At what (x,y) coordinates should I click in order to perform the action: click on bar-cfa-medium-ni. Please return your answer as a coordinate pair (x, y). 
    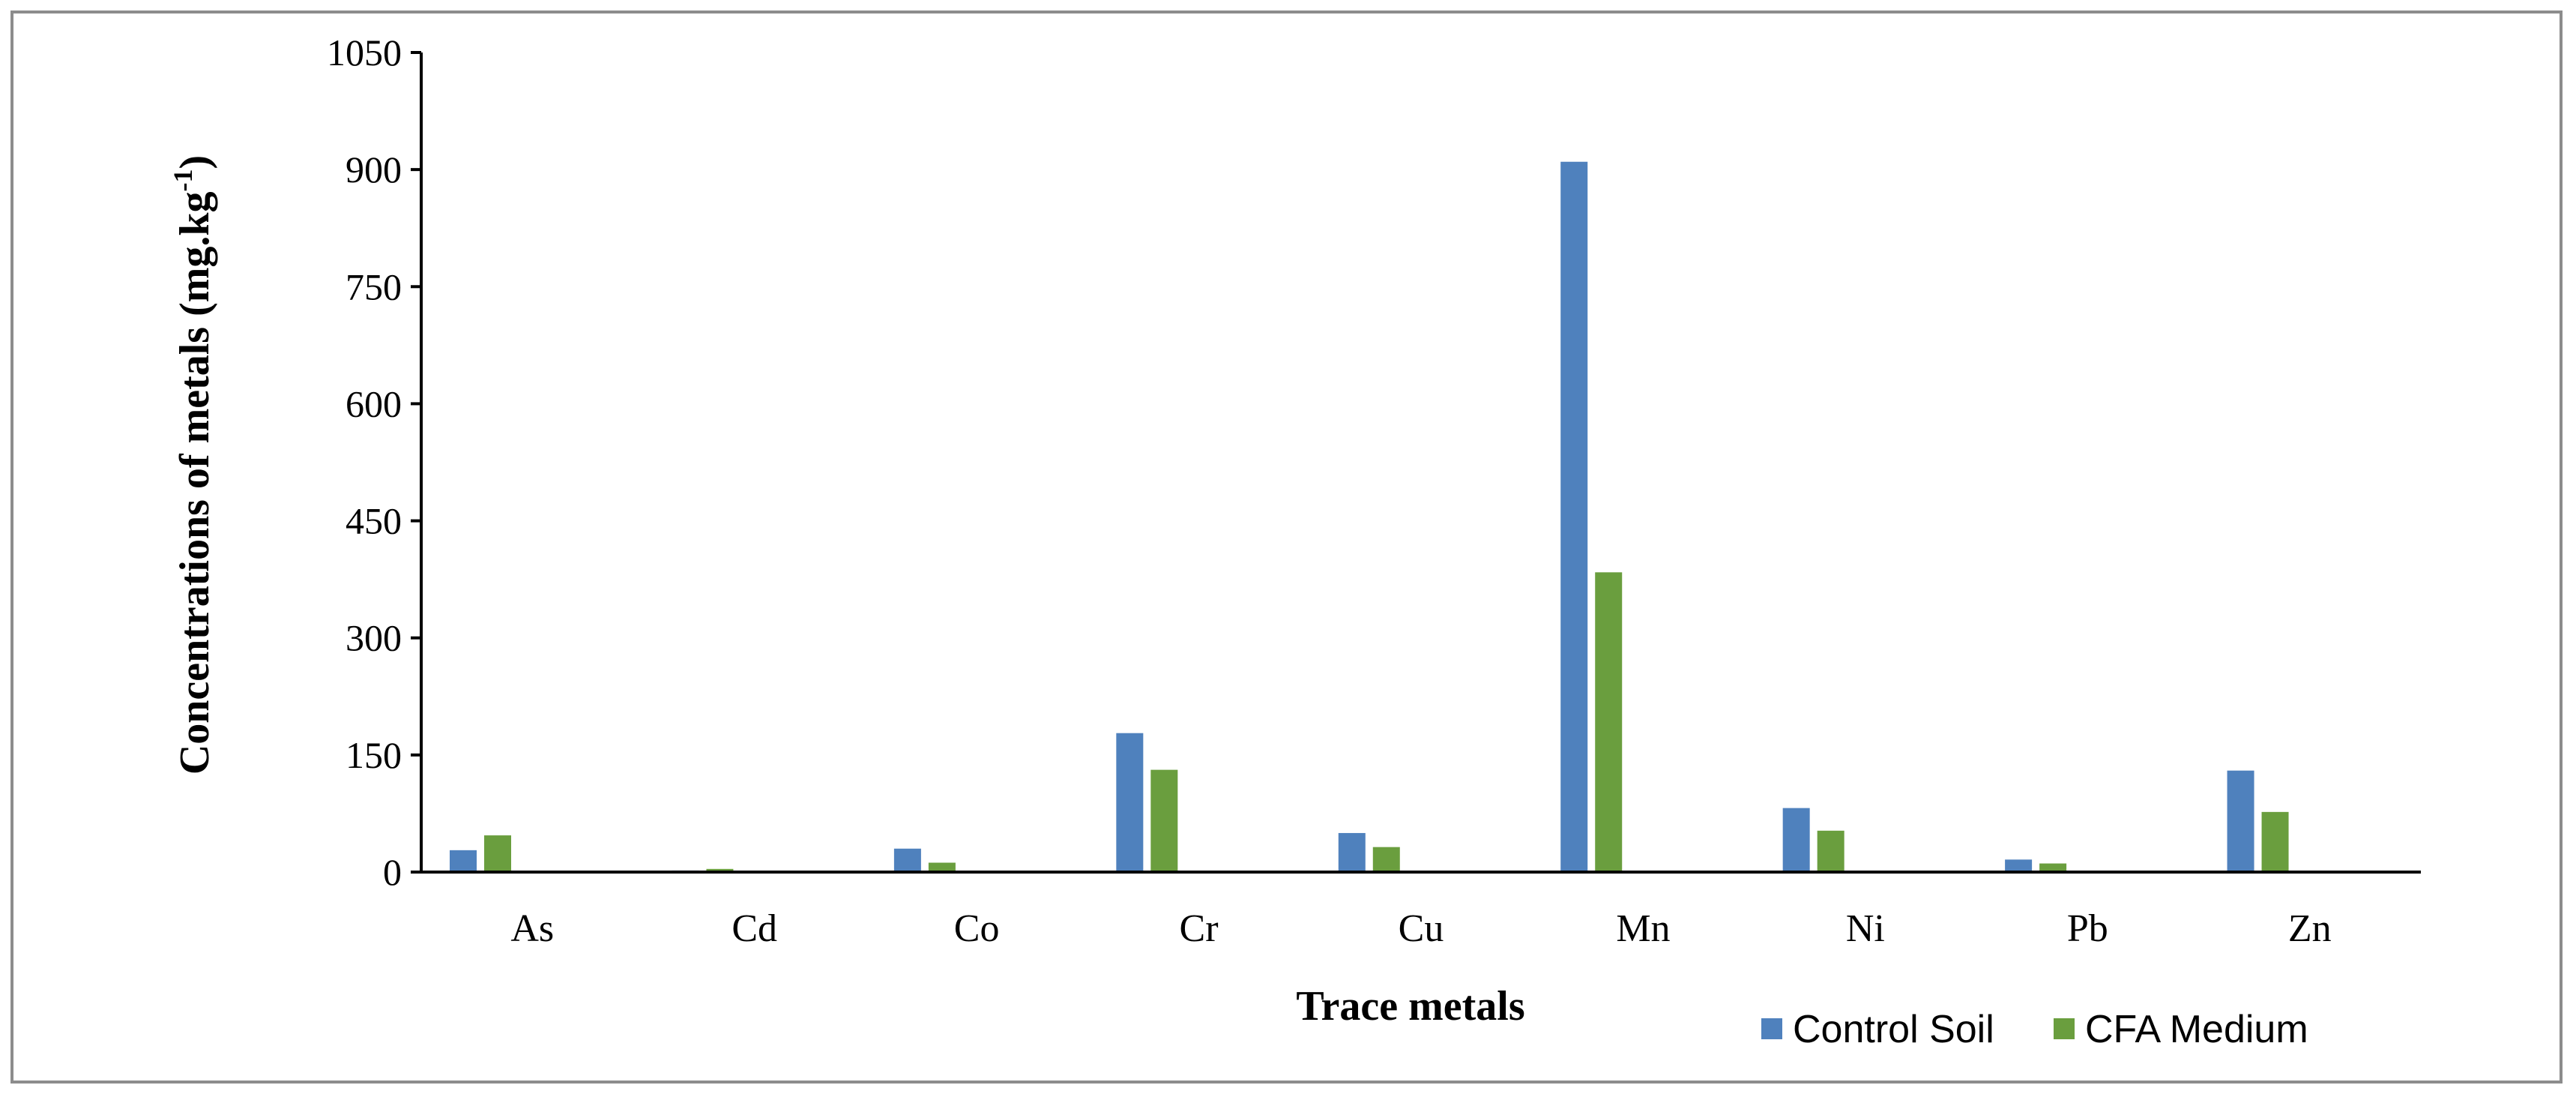
    Looking at the image, I should click on (1831, 851).